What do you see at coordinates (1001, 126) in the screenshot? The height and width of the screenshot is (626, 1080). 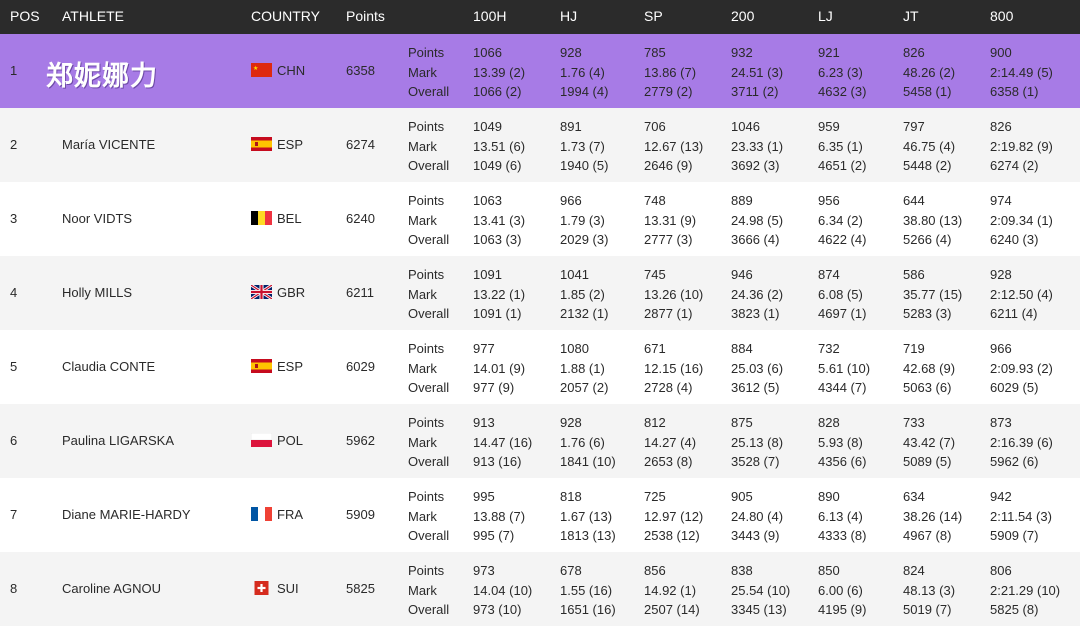 I see `event-points: 826` at bounding box center [1001, 126].